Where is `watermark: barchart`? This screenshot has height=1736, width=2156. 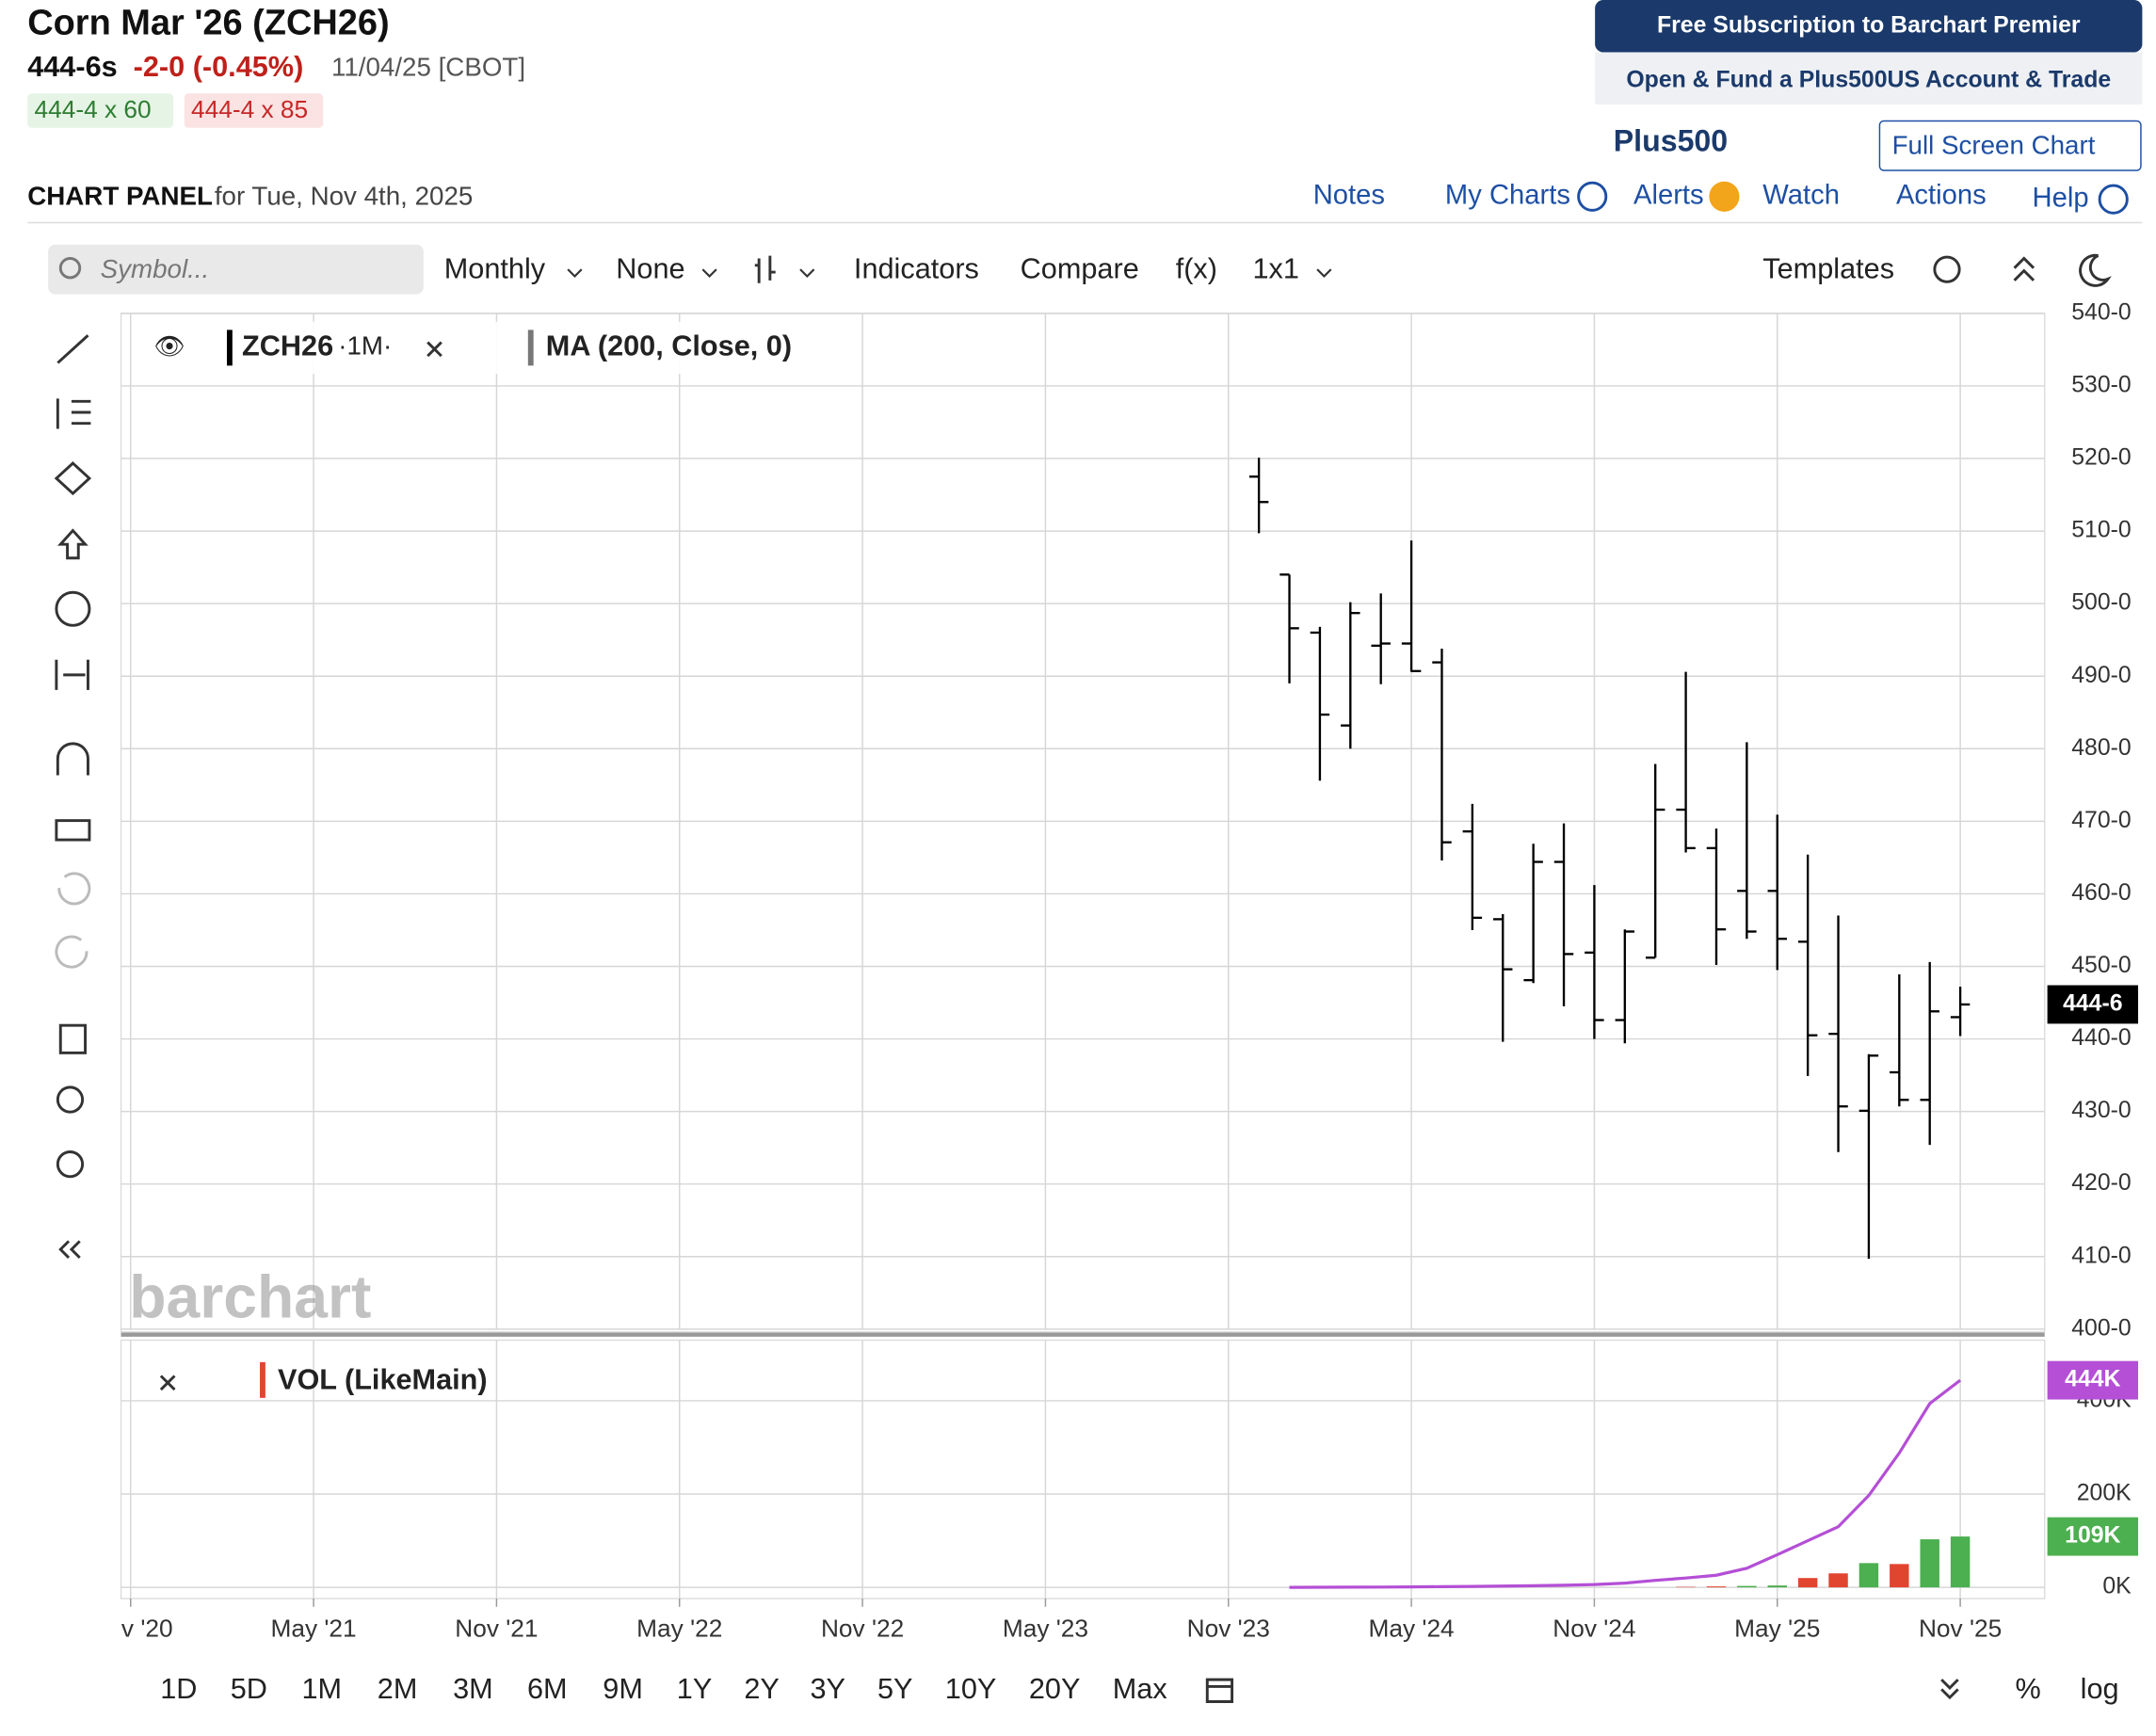 watermark: barchart is located at coordinates (250, 1297).